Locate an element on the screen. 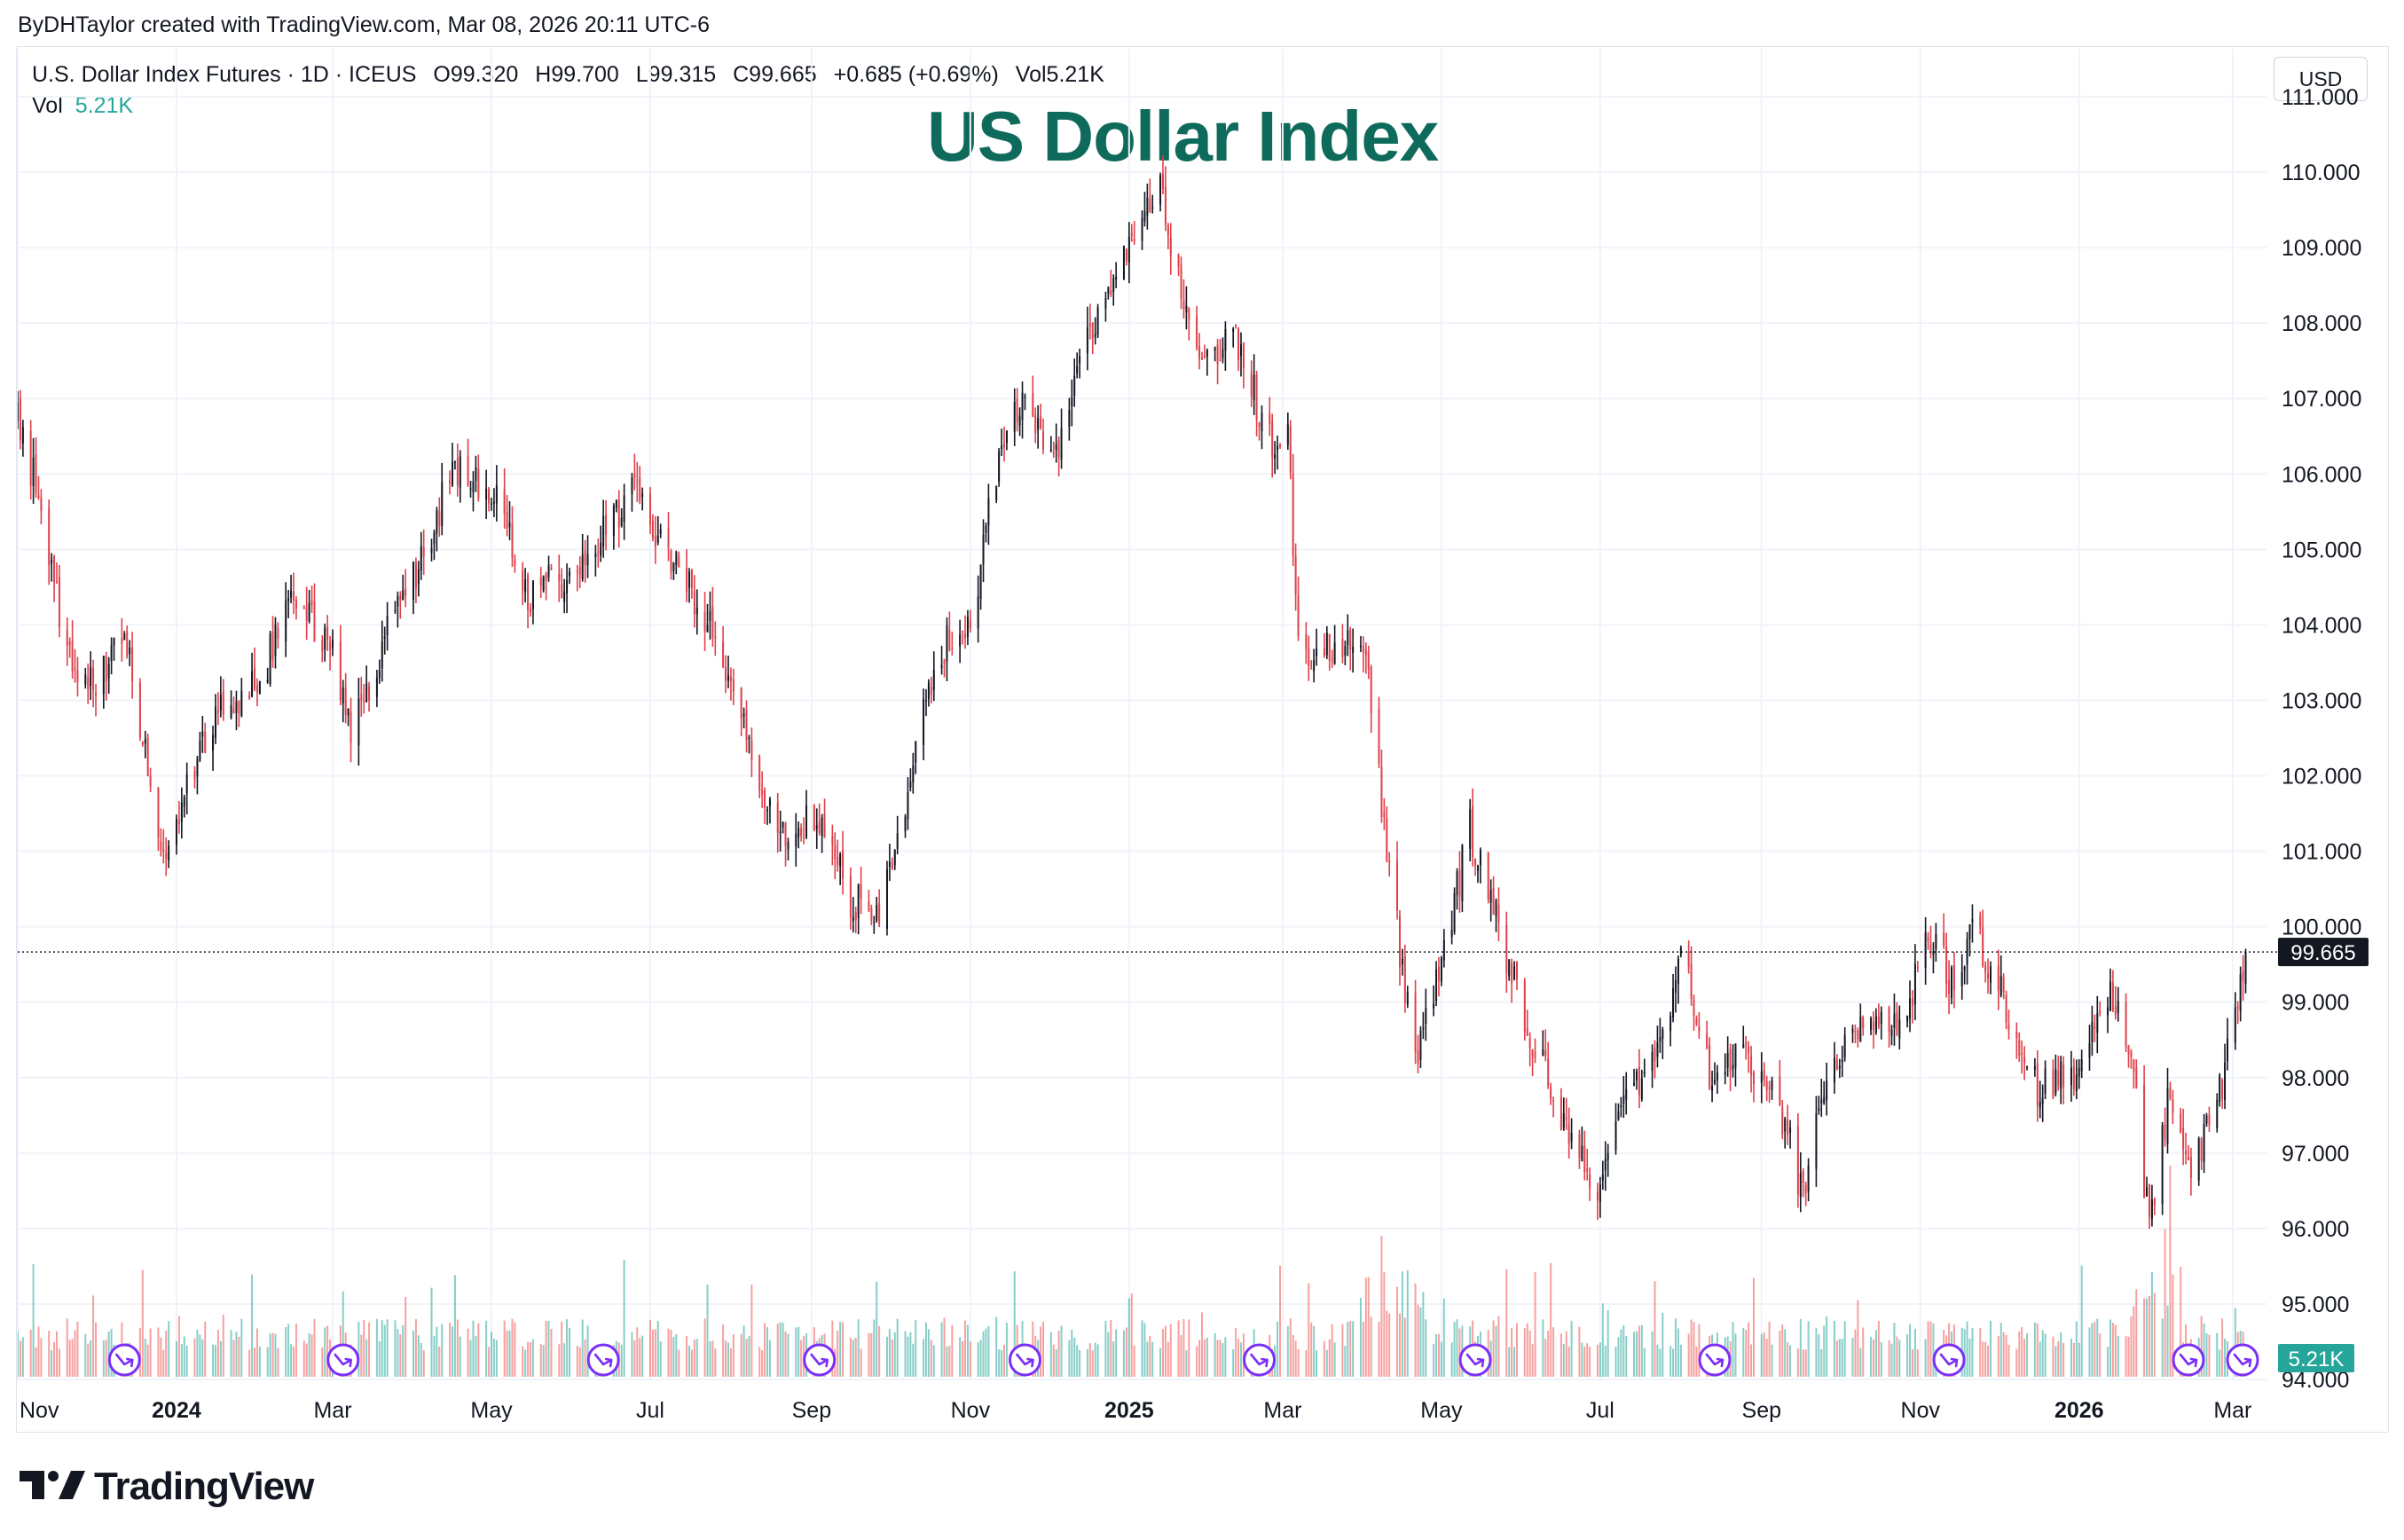 The width and height of the screenshot is (2404, 1540). y-tick-label: 101.000 is located at coordinates (2322, 852).